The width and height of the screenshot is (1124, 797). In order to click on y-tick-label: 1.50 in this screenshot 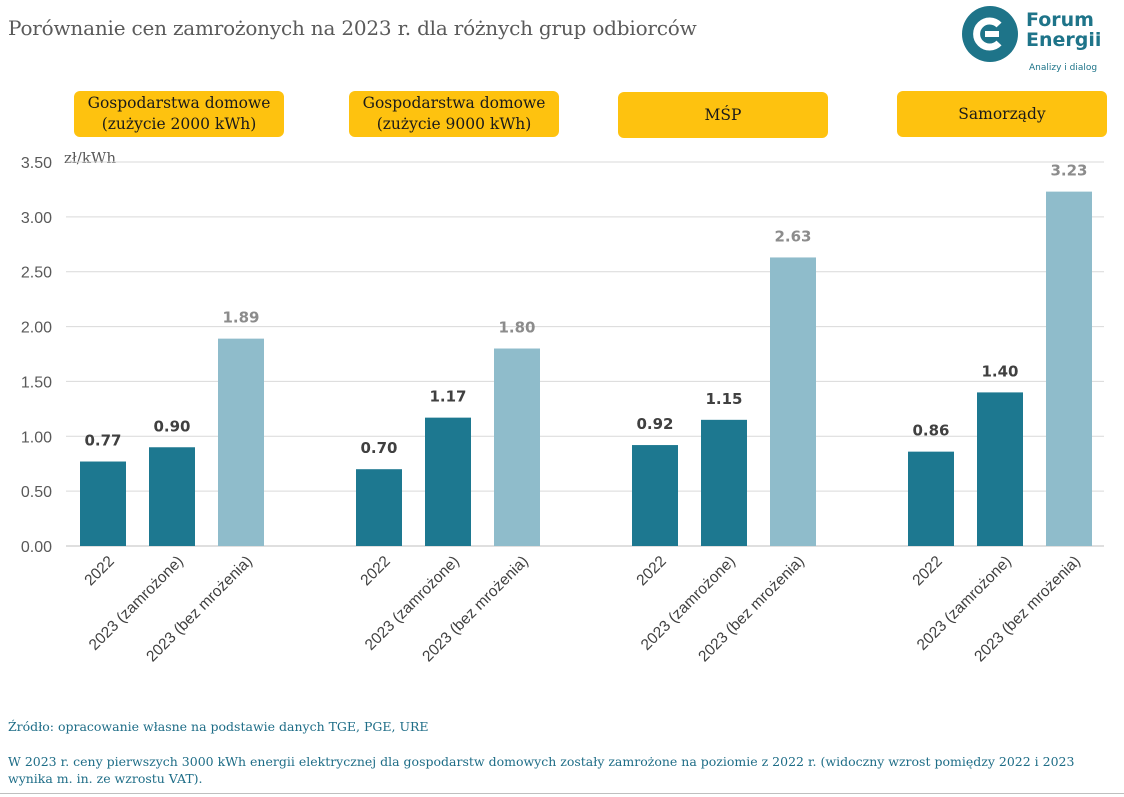, I will do `click(36, 382)`.